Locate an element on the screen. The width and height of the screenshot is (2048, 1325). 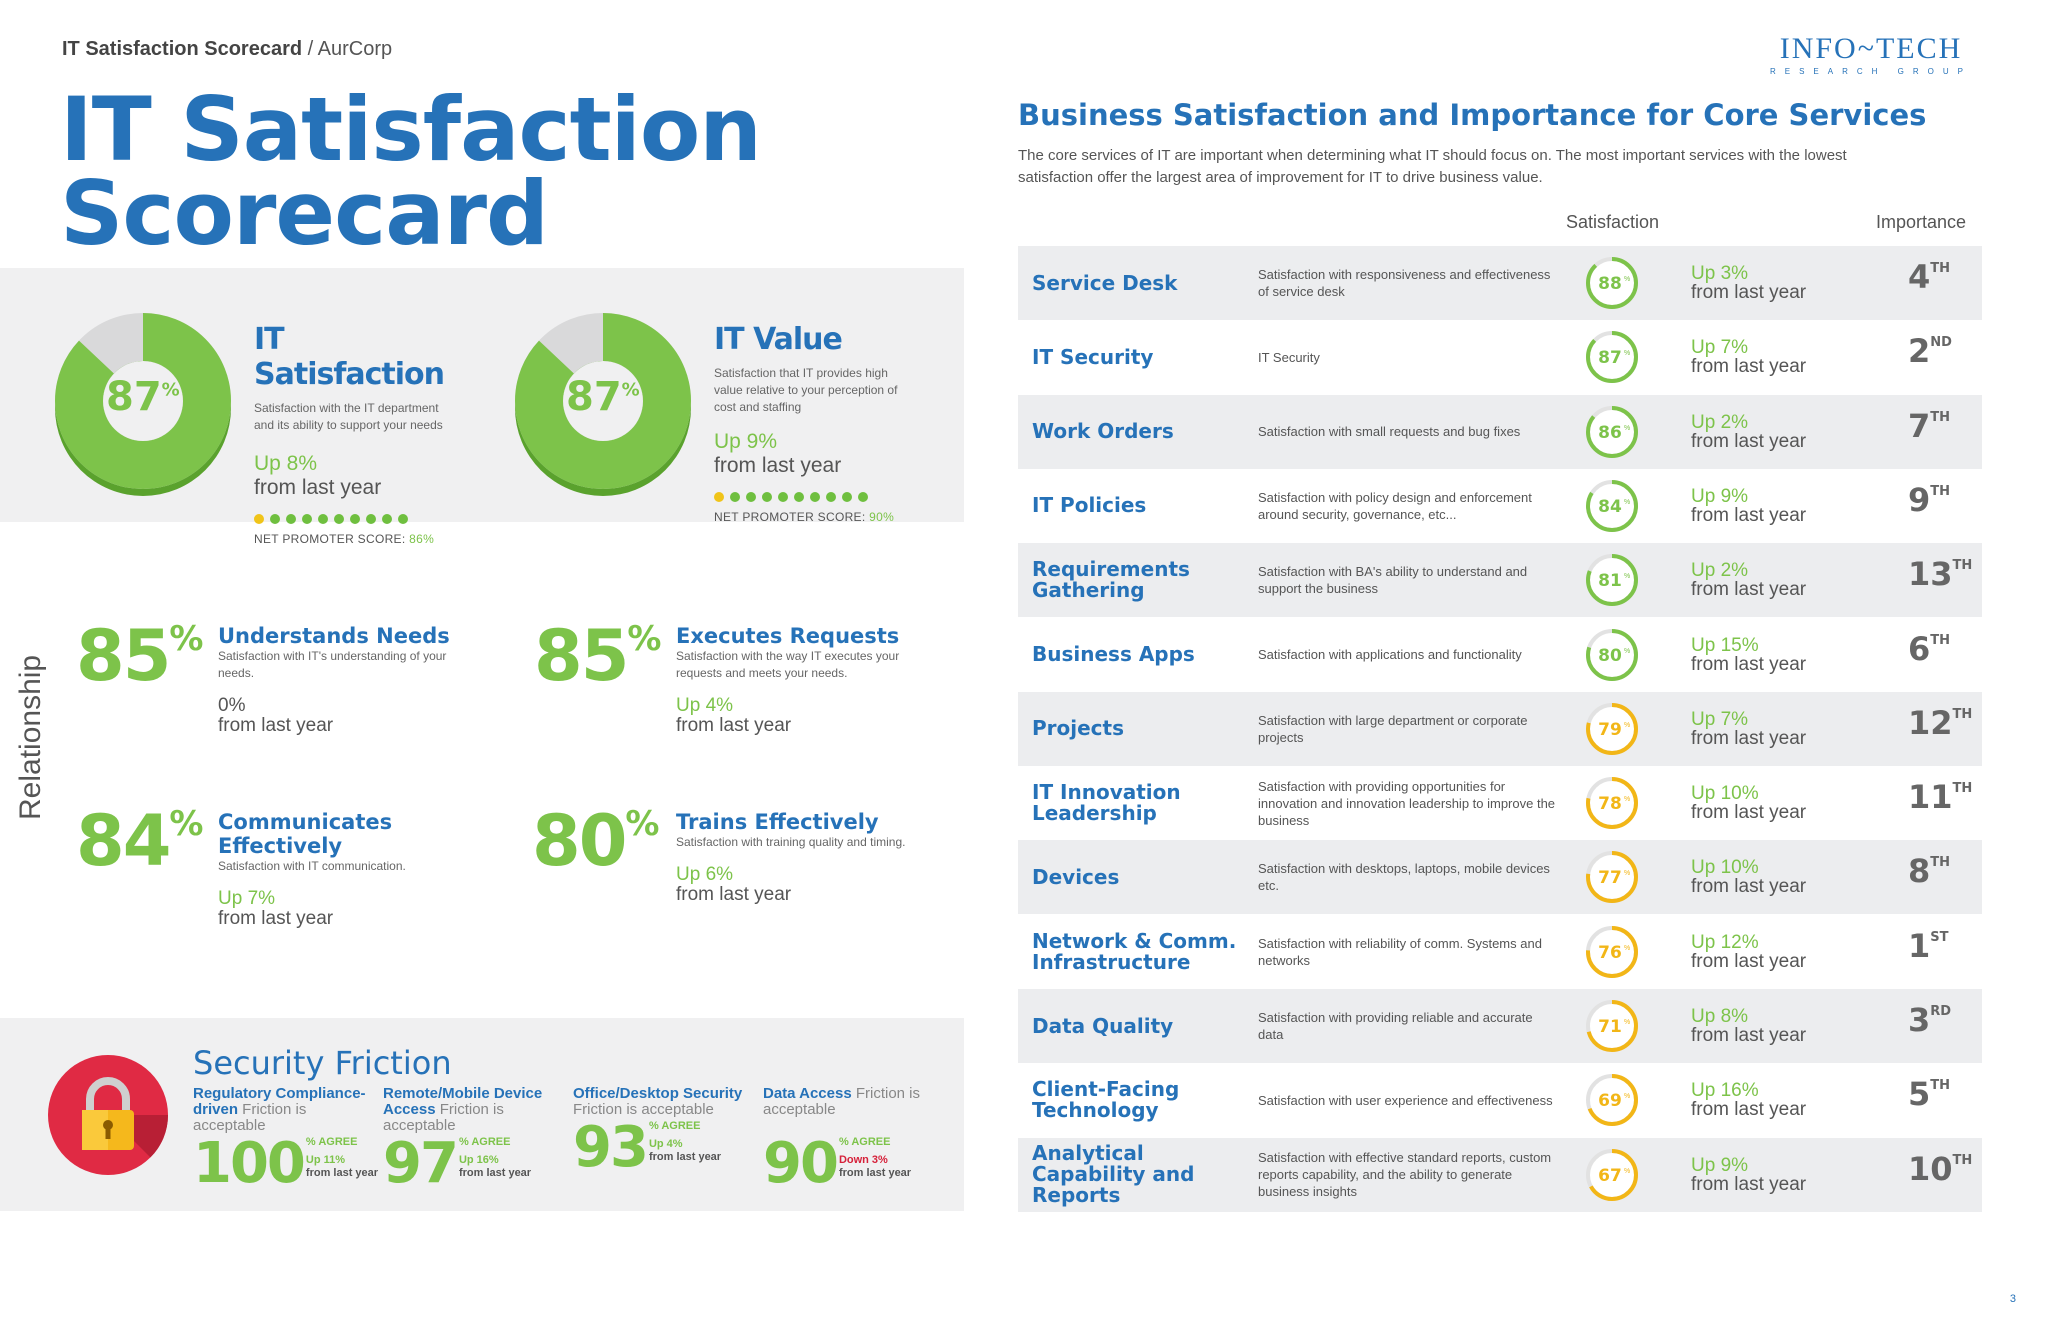
importance-rank: 3RD is located at coordinates (1929, 1020).